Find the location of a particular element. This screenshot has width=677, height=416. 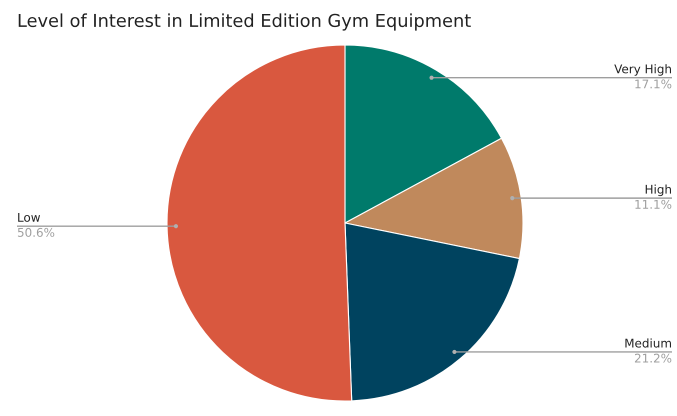

slice-label: Low is located at coordinates (29, 217).